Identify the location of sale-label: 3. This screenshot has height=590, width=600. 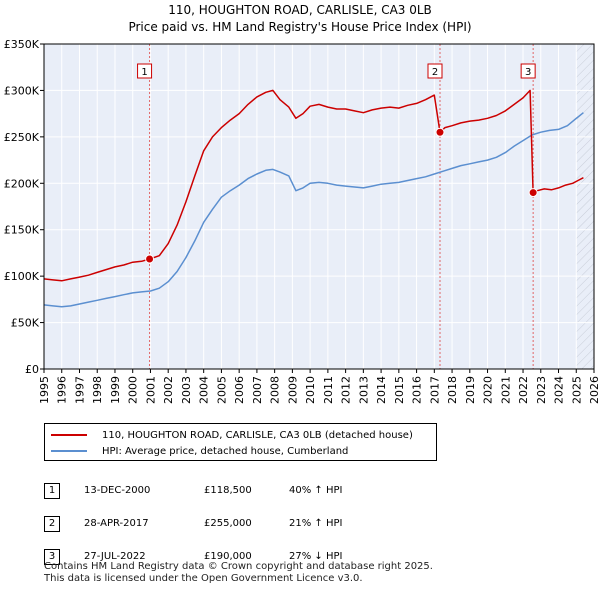
(528, 72).